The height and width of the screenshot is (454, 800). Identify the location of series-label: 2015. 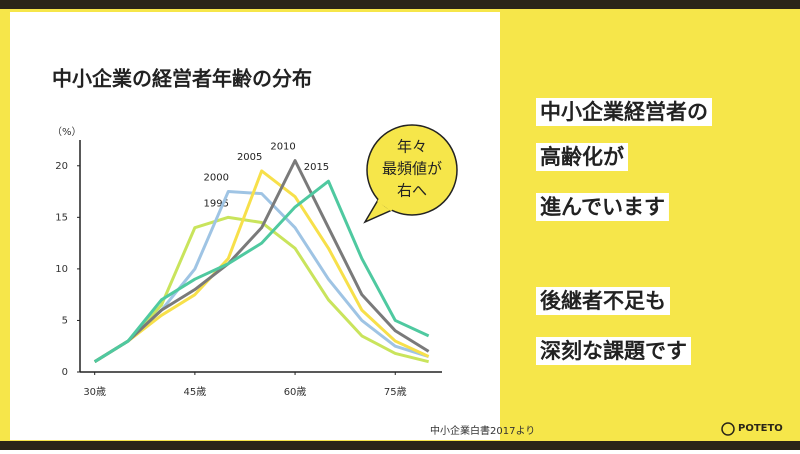
(316, 167).